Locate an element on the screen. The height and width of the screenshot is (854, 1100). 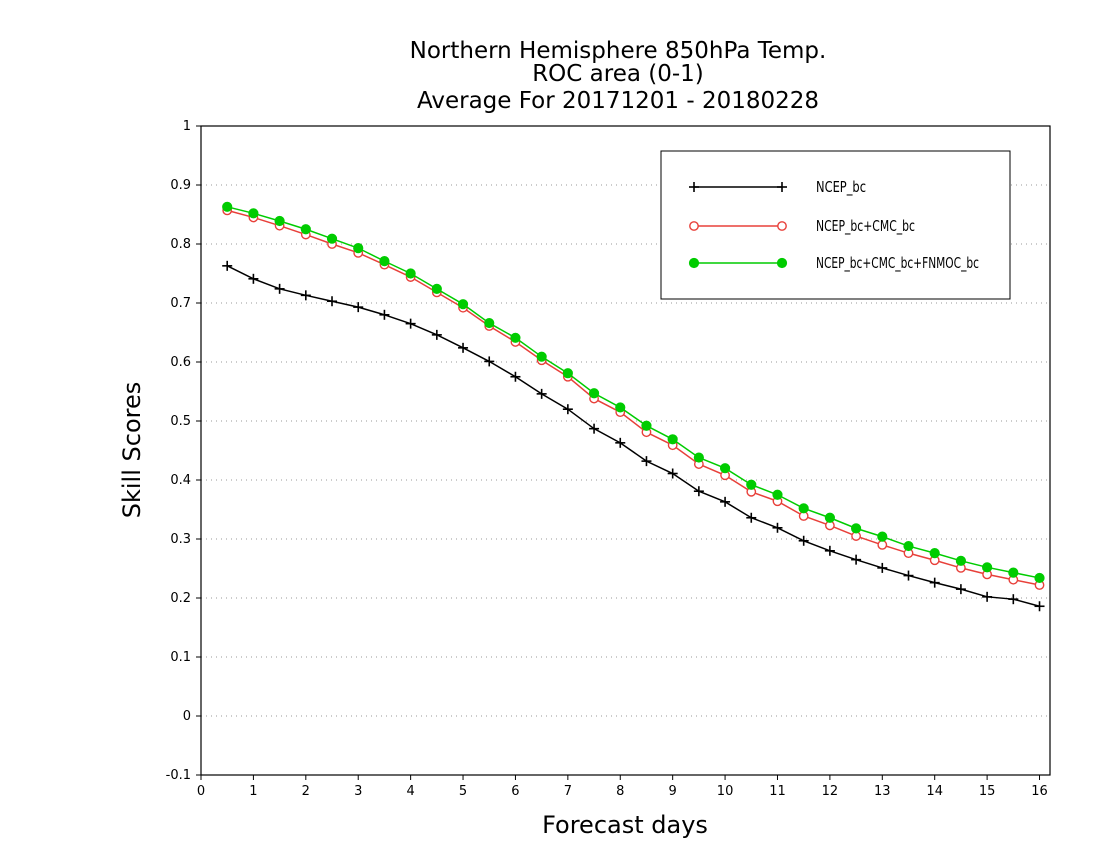
x-tick-label: 8 is located at coordinates (620, 791).